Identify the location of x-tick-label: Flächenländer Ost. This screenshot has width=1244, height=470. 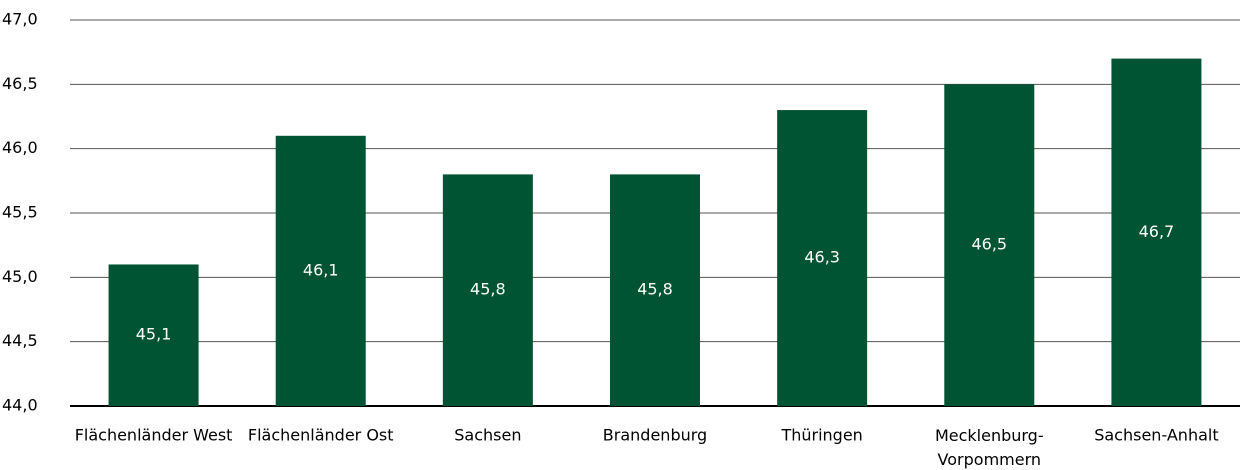
(321, 435).